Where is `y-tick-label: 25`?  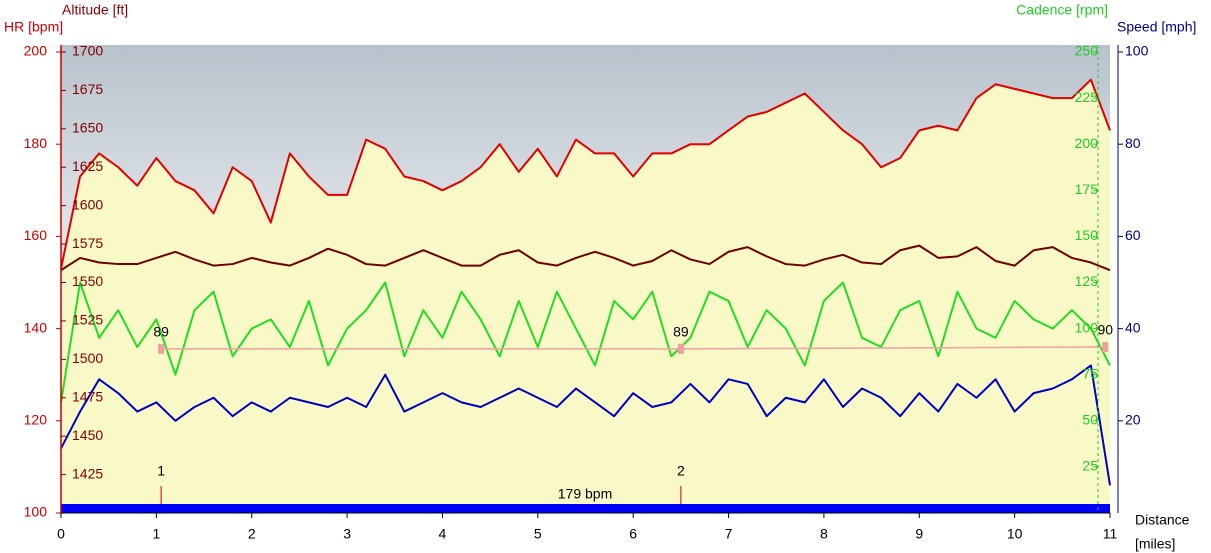 y-tick-label: 25 is located at coordinates (1090, 466).